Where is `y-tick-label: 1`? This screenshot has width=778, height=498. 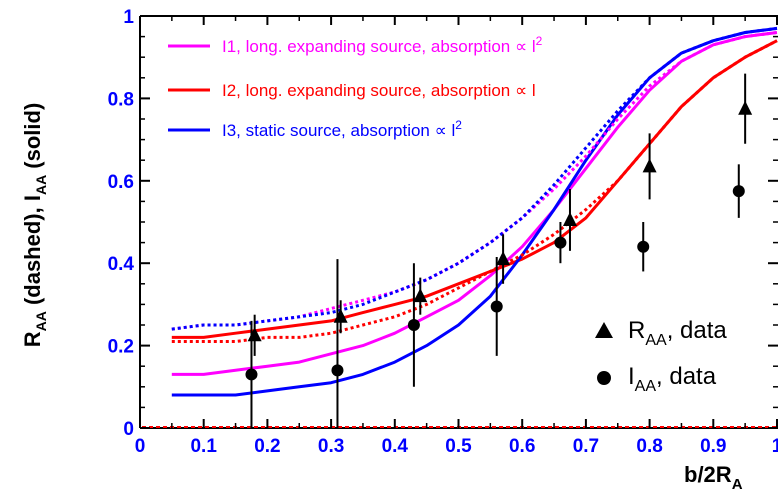
y-tick-label: 1 is located at coordinates (128, 17).